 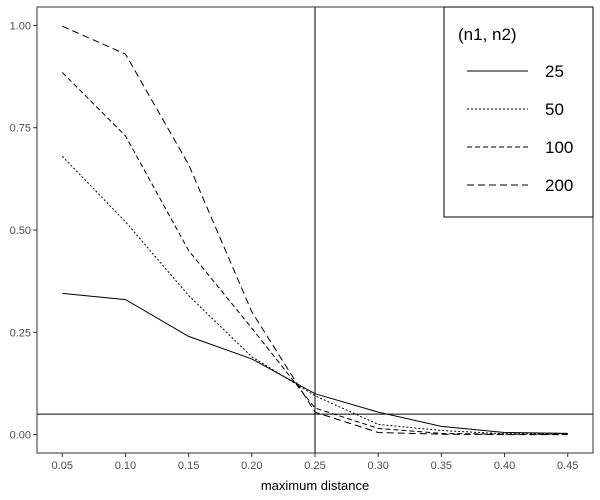 What do you see at coordinates (441, 466) in the screenshot?
I see `x-tick-label: 0.35` at bounding box center [441, 466].